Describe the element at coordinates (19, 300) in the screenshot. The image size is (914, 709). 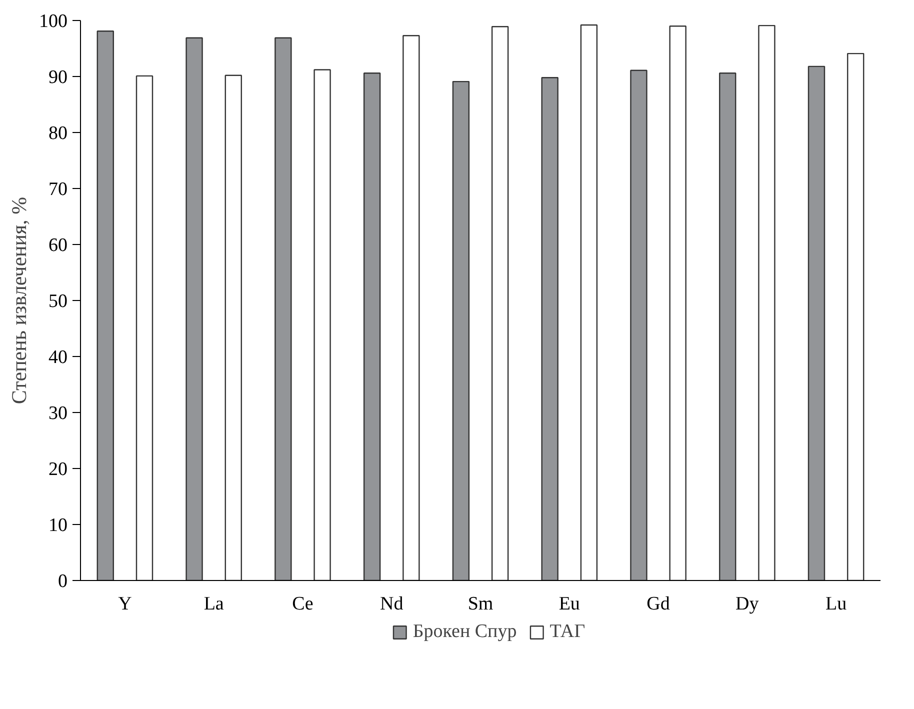
I see `y-axis-title: Степень извлечения, %` at that location.